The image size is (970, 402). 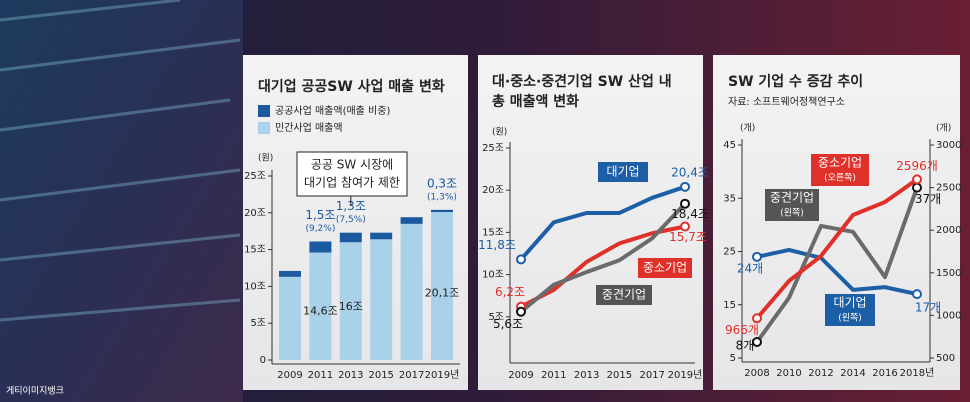 What do you see at coordinates (497, 245) in the screenshot?
I see `data-label: 11,8조` at bounding box center [497, 245].